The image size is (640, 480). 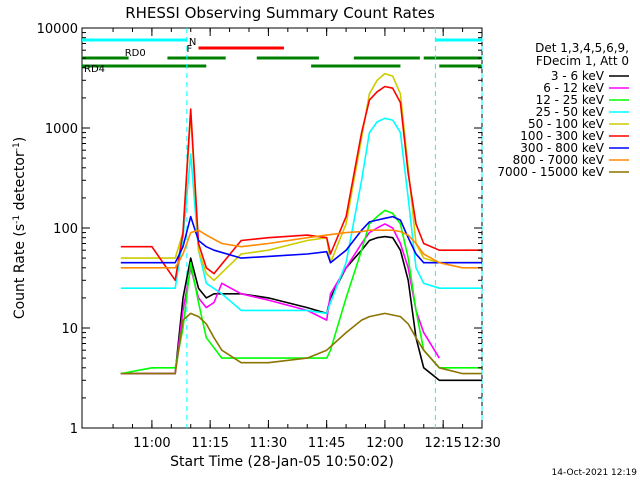 What do you see at coordinates (20, 183) in the screenshot?
I see `y-axis-label-mid: detector` at bounding box center [20, 183].